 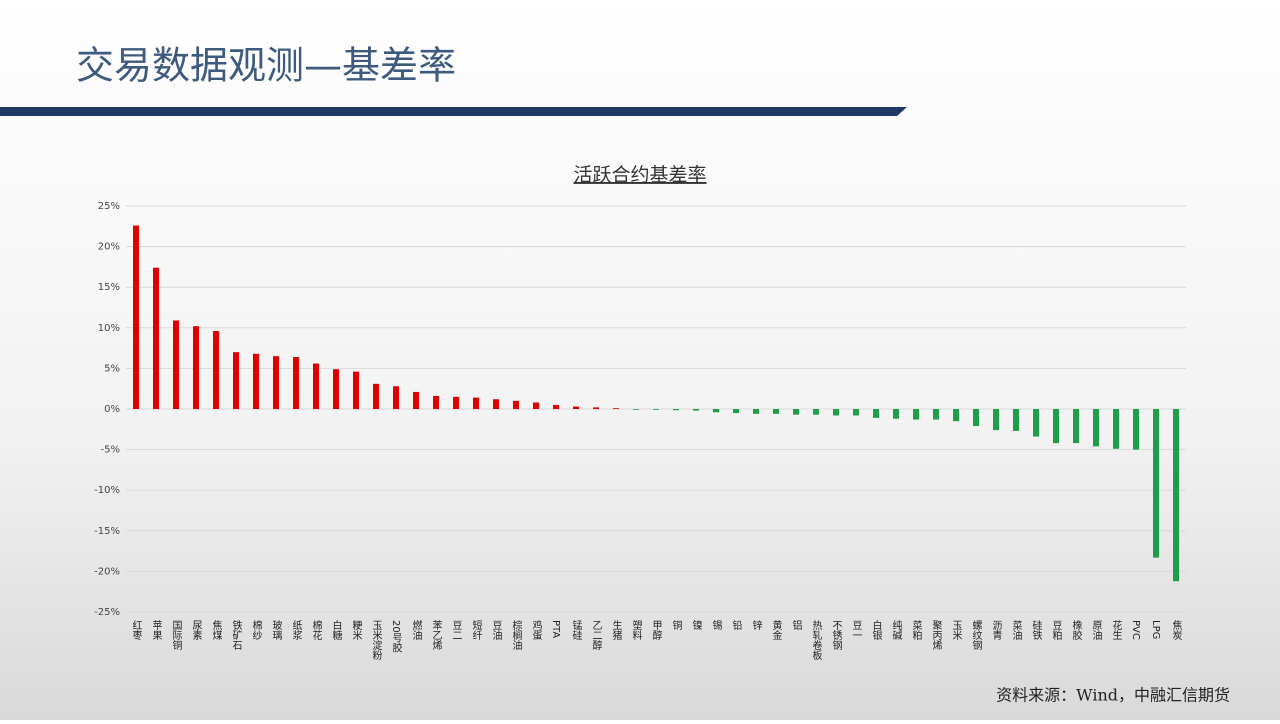 What do you see at coordinates (112, 368) in the screenshot?
I see `y-tick-label: 5%` at bounding box center [112, 368].